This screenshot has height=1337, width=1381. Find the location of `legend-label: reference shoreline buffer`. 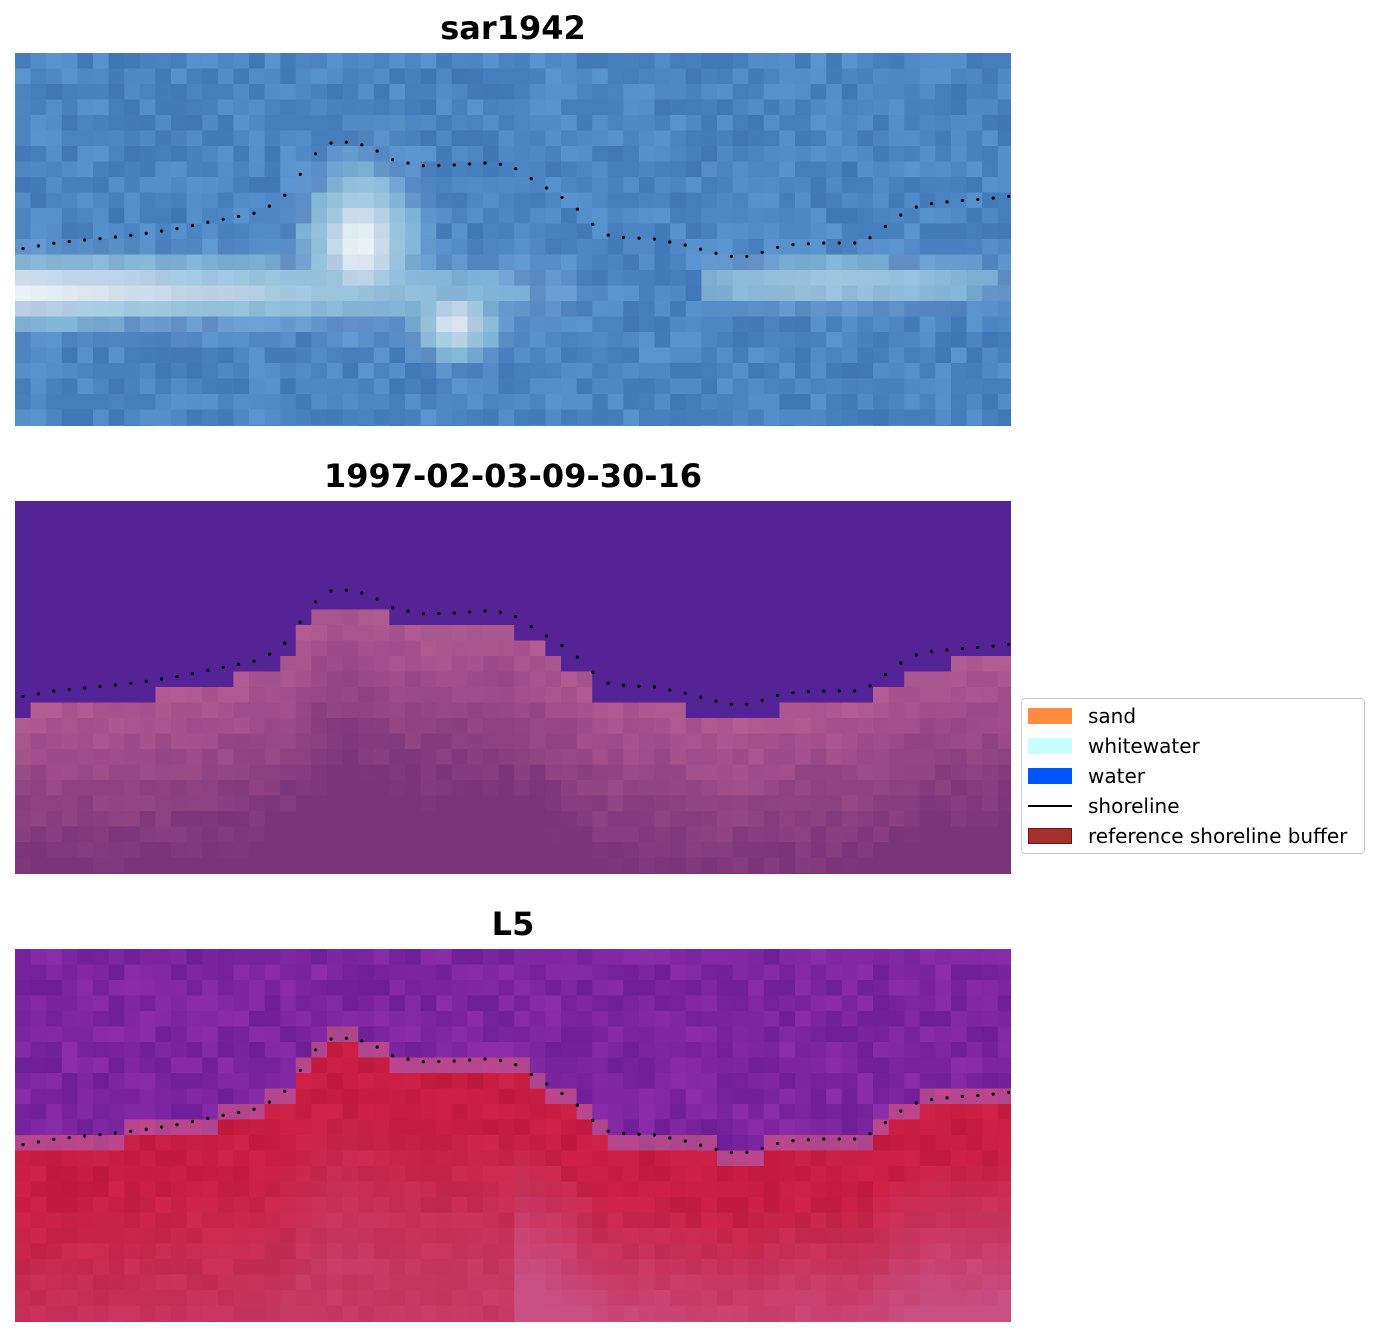

legend-label: reference shoreline buffer is located at coordinates (1218, 836).